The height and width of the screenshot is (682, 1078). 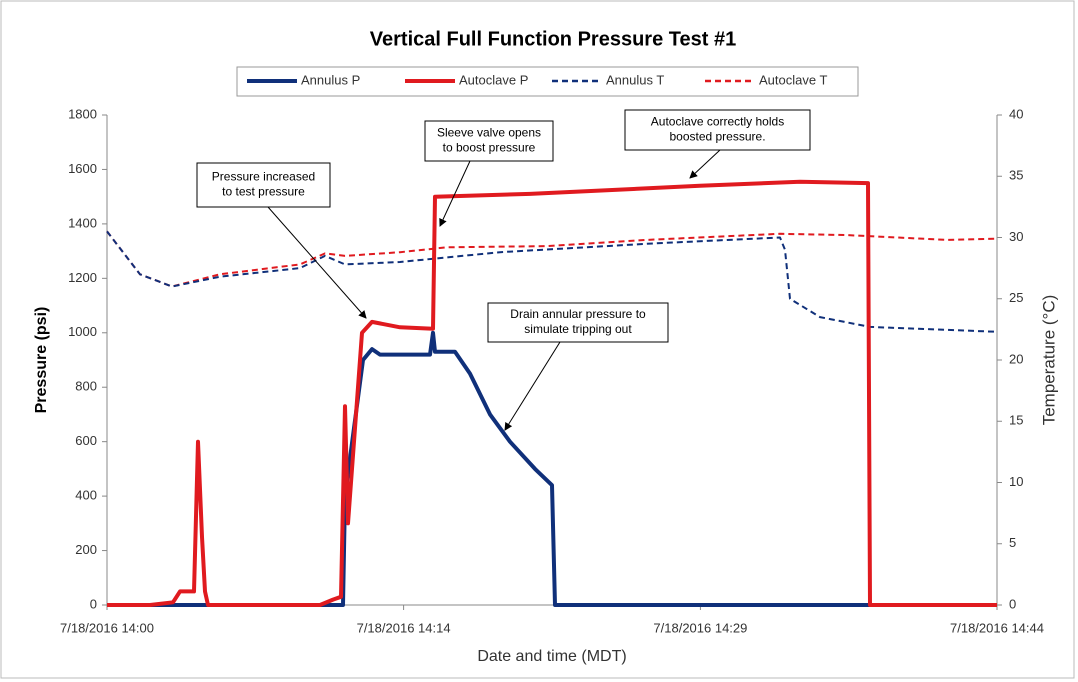 I want to click on y2-tick-label: 0, so click(x=1012, y=603).